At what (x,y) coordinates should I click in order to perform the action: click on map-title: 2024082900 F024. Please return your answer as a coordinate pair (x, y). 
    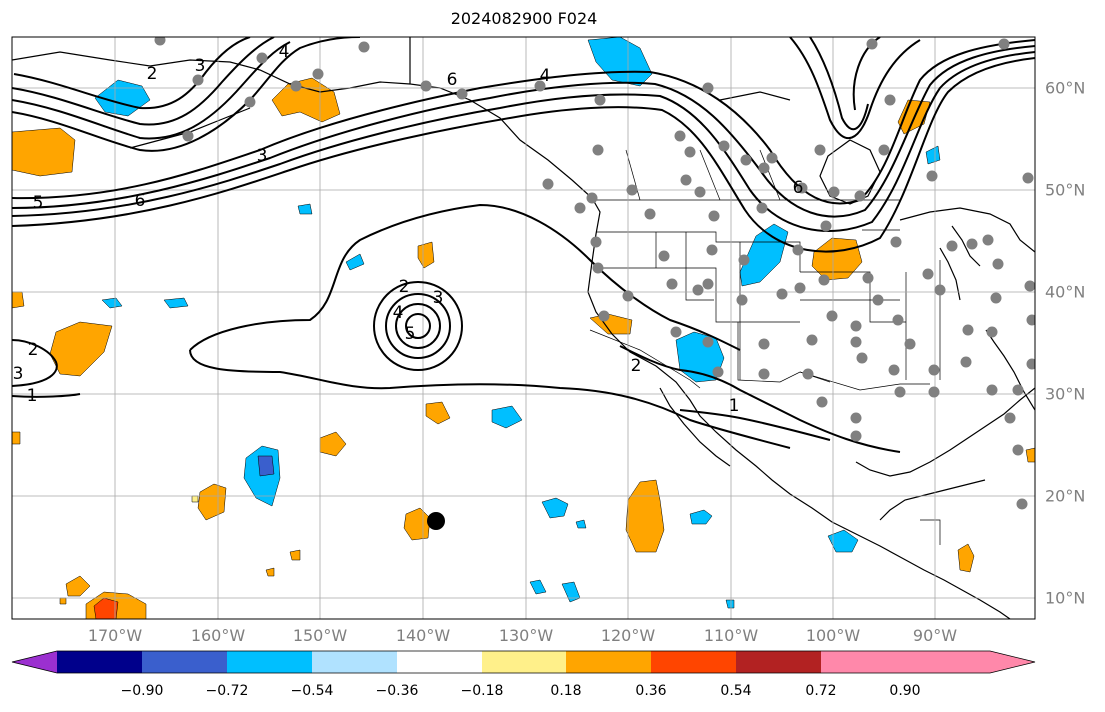
    Looking at the image, I should click on (524, 18).